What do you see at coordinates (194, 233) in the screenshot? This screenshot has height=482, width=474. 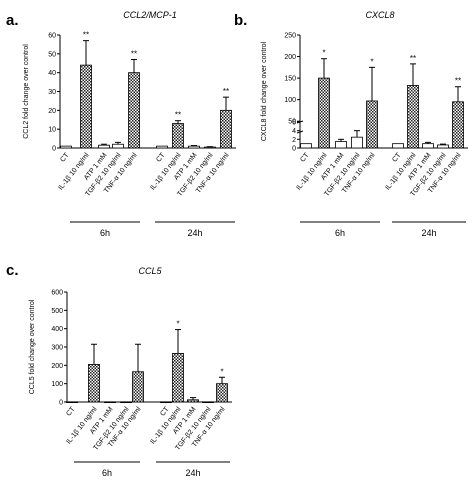 I see `panel-a-group-label: 24h` at bounding box center [194, 233].